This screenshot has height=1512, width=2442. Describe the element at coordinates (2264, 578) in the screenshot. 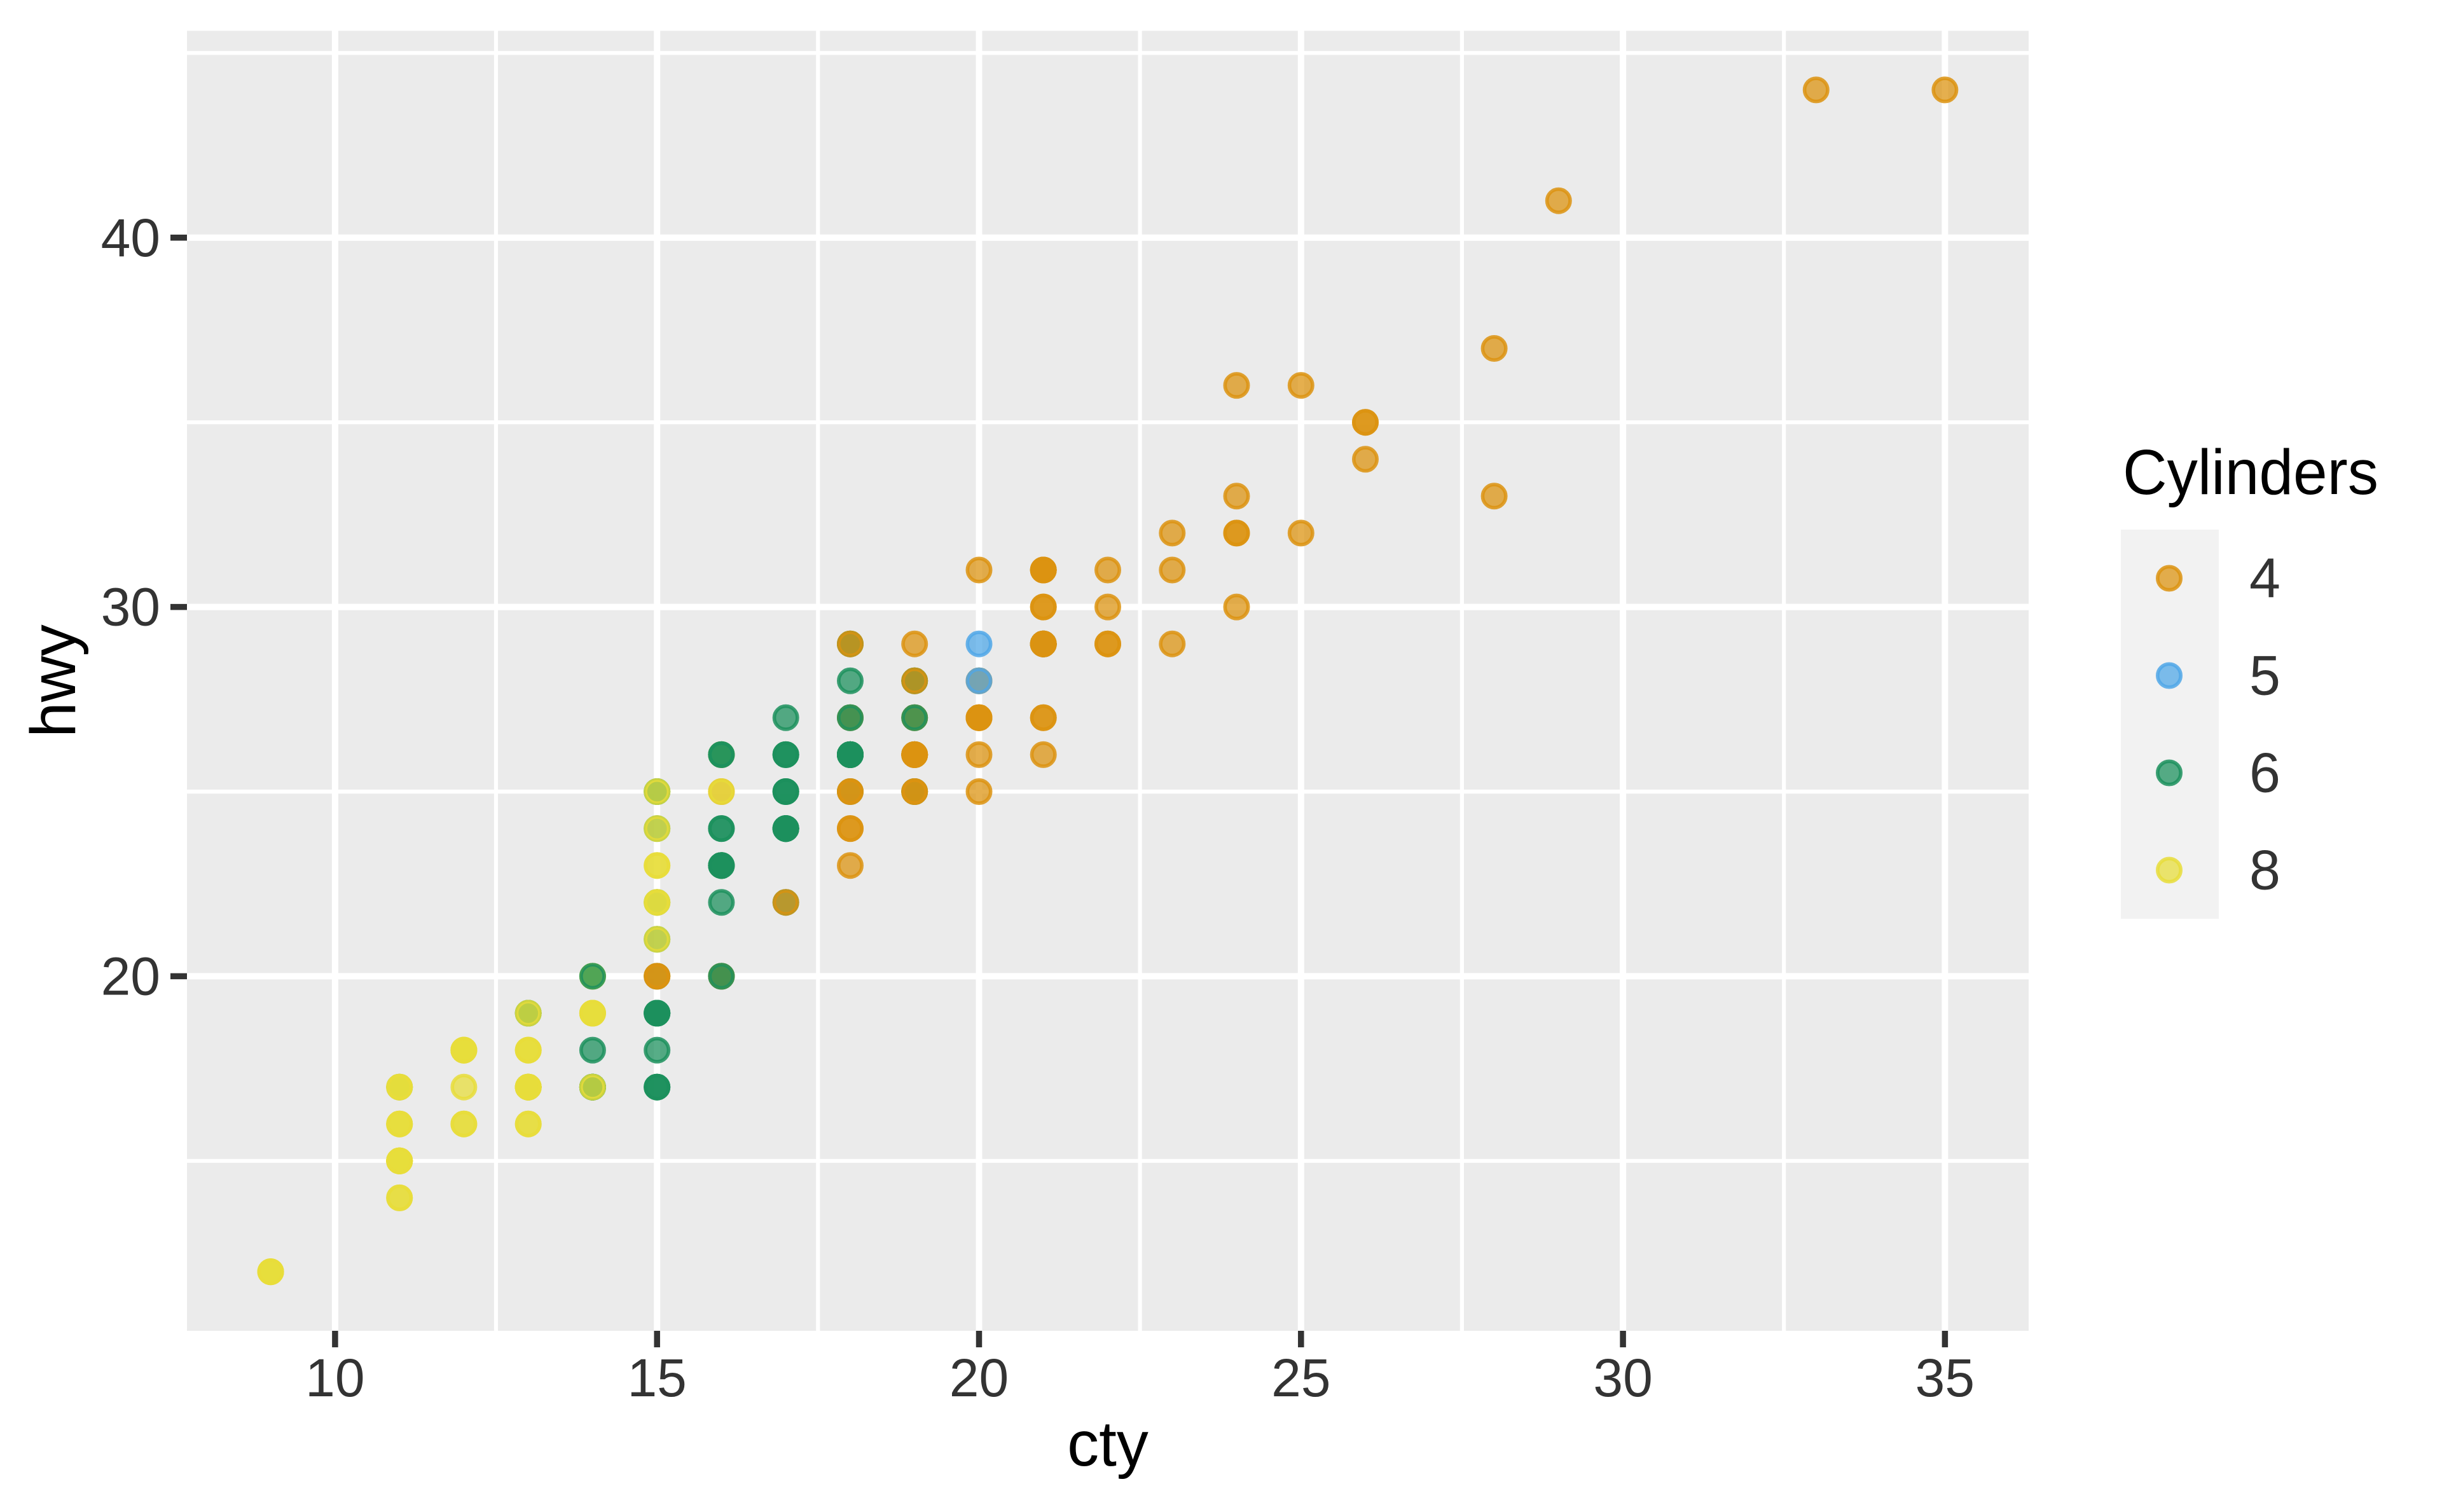

I see `svg-text: 4` at that location.